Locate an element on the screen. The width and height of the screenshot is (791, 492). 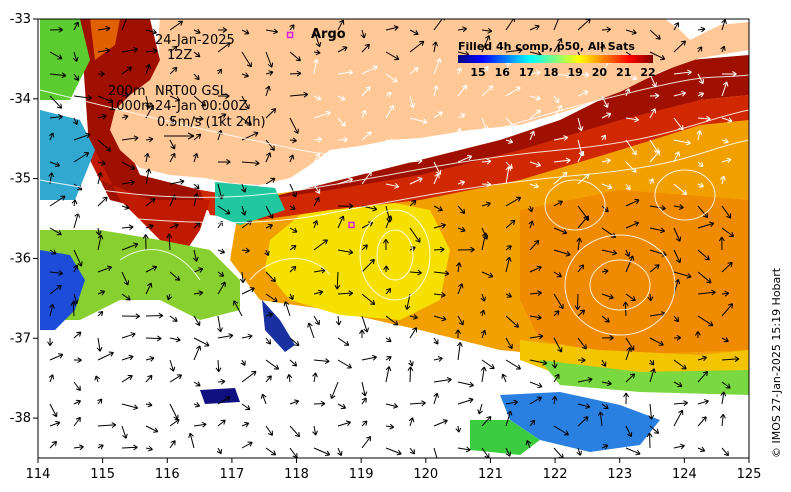
x-tick-label: 125 is located at coordinates (749, 474).